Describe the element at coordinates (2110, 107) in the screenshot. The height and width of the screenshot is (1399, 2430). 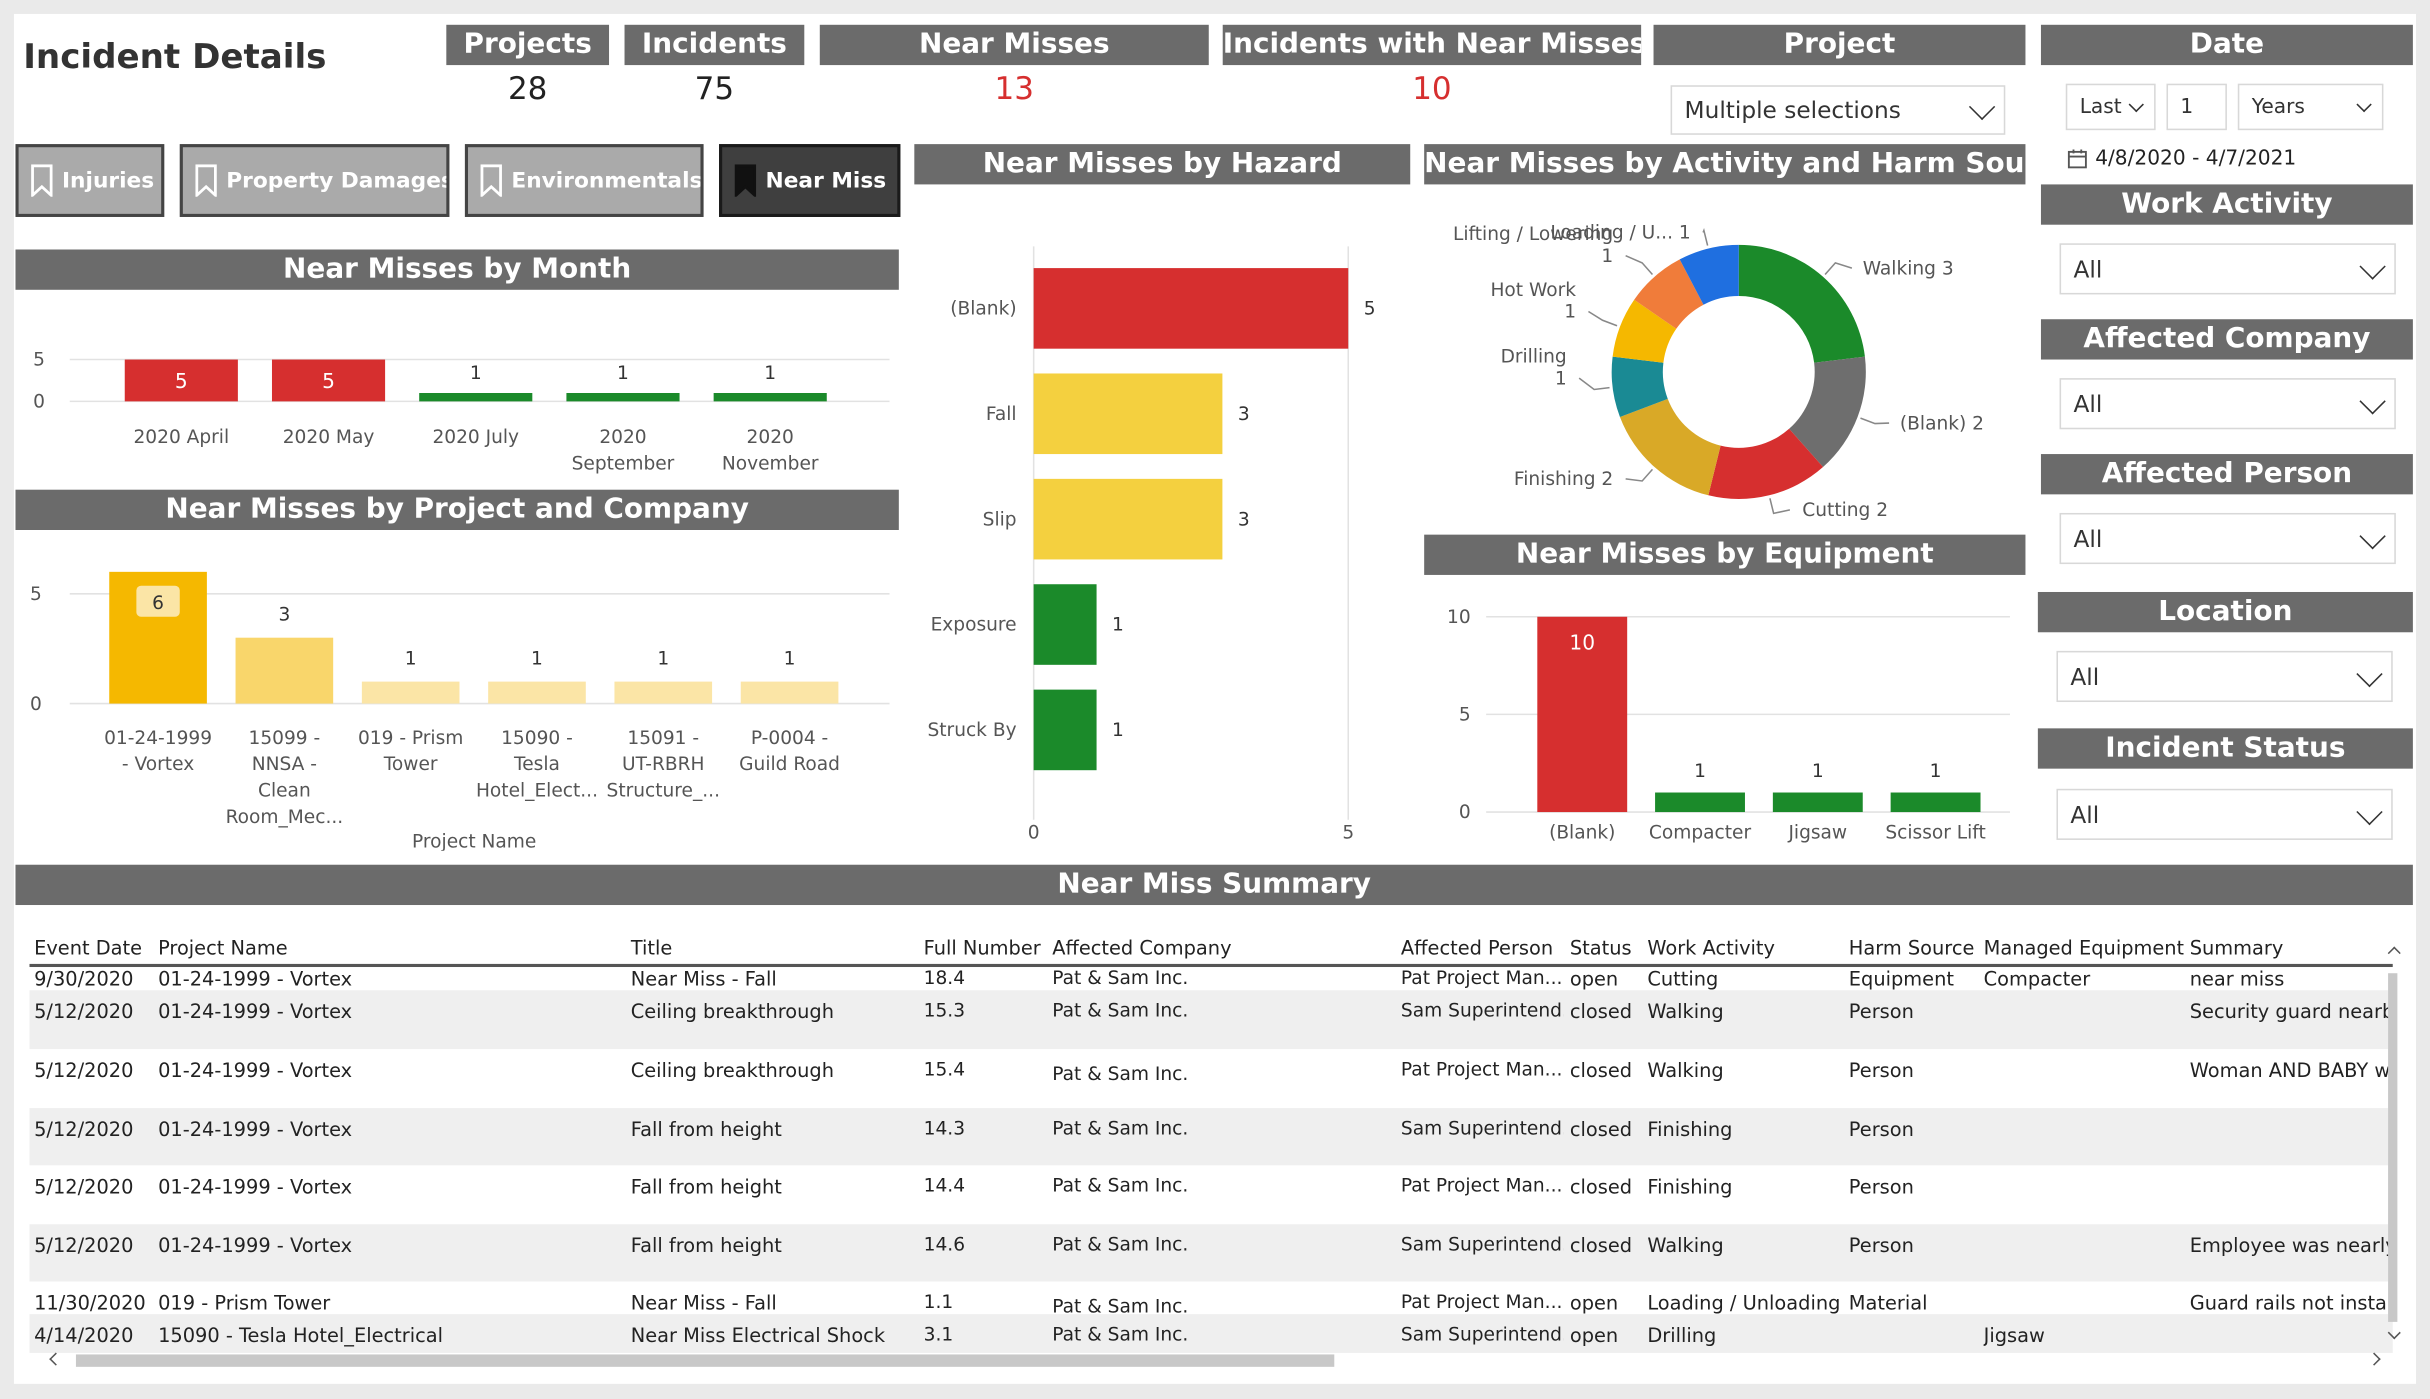
I see `date-relative-mode-dropdown: Last` at that location.